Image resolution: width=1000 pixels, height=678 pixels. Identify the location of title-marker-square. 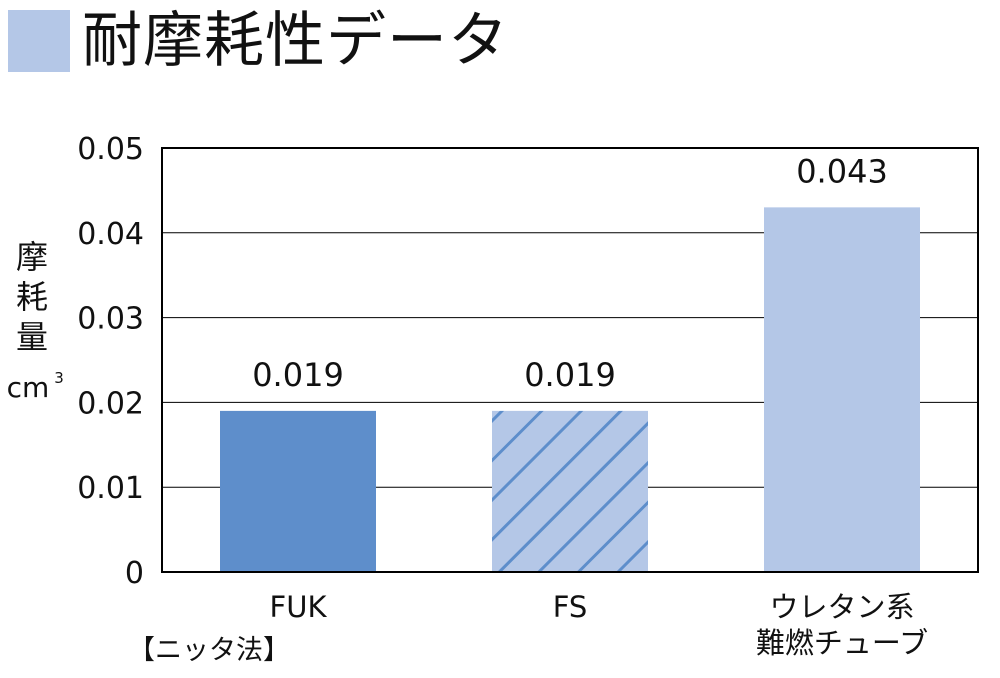
(39, 41).